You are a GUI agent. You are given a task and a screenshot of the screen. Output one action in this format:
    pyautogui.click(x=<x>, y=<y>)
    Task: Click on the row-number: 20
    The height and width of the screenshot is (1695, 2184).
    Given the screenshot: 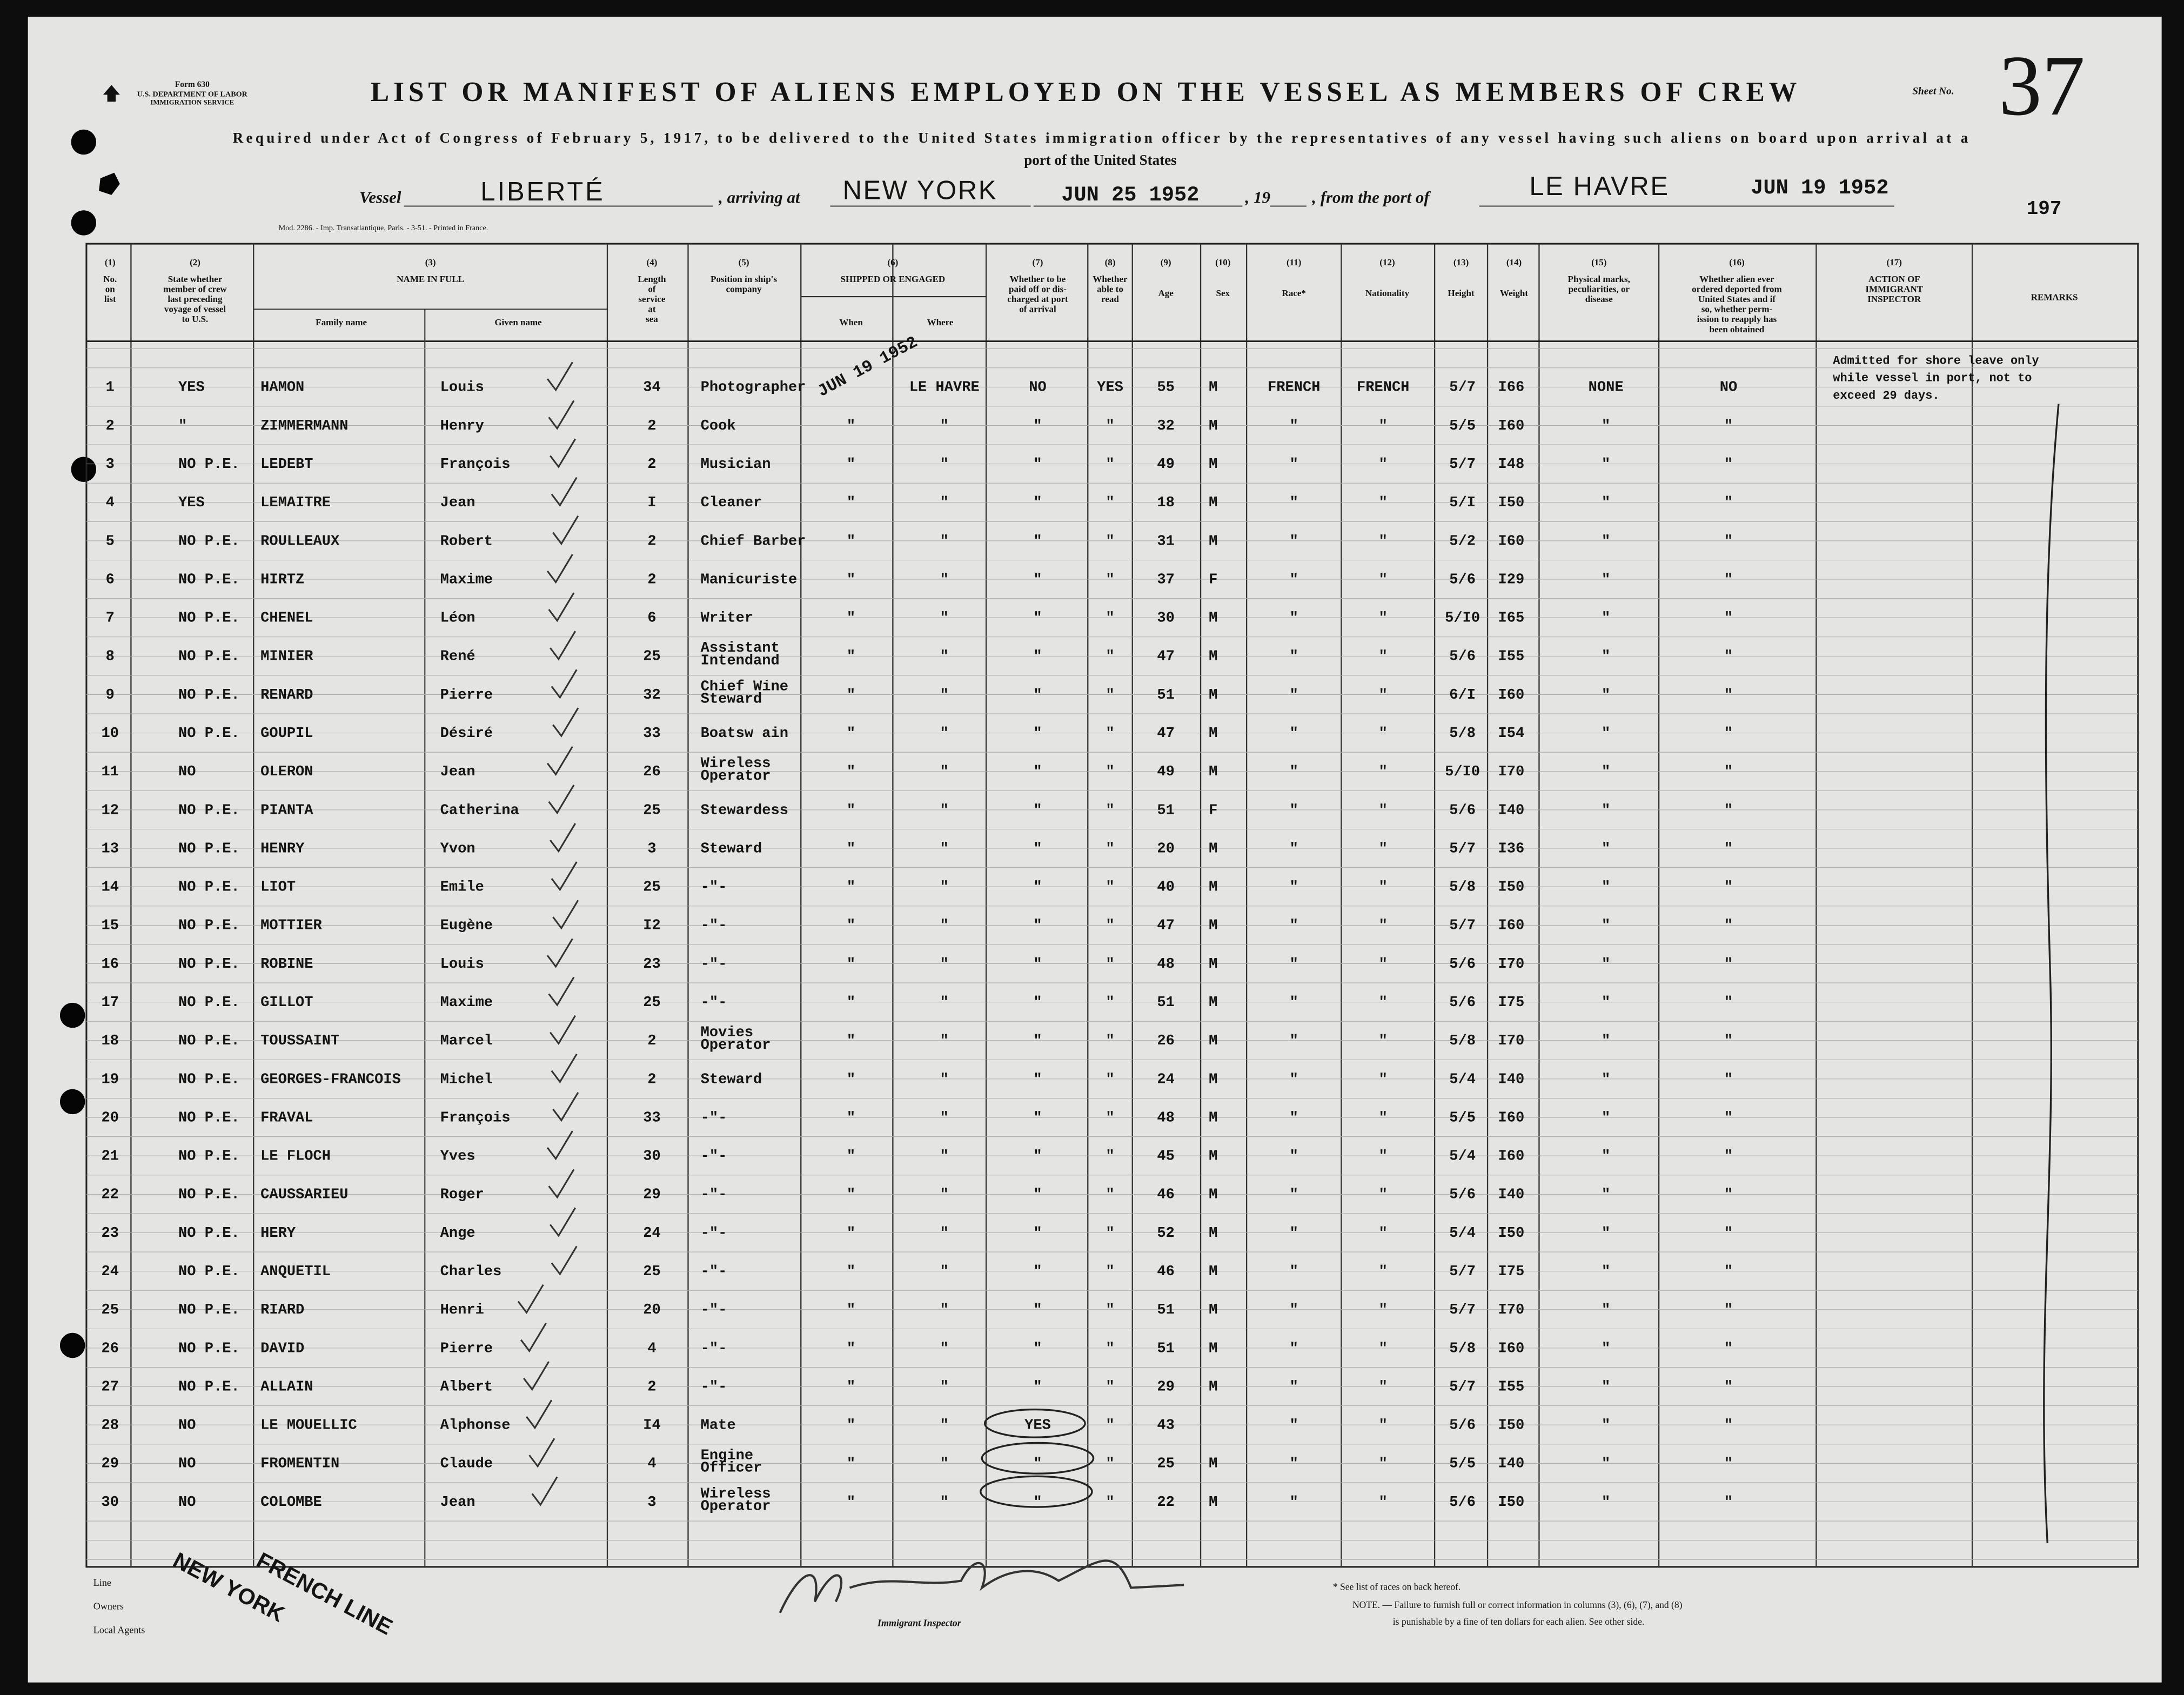 What is the action you would take?
    pyautogui.click(x=110, y=1117)
    